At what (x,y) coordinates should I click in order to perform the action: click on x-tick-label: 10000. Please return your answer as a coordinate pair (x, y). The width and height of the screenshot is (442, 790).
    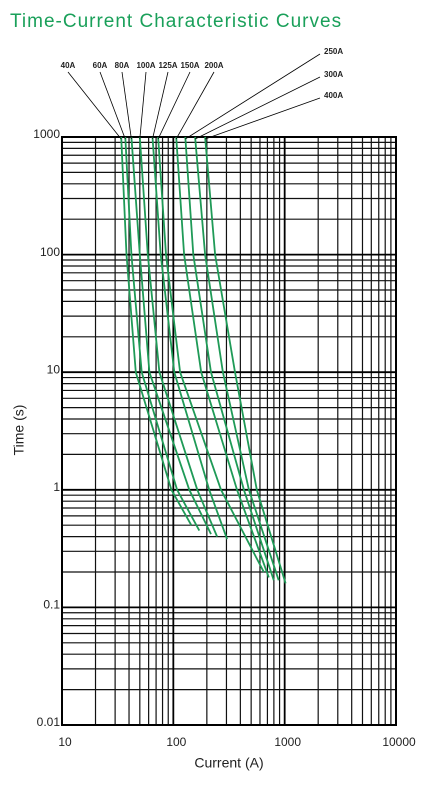
    Looking at the image, I should click on (399, 742).